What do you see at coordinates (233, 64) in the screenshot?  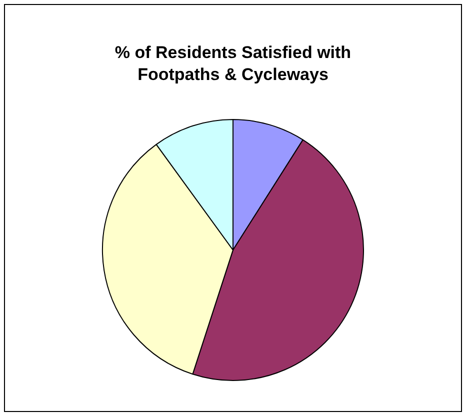 I see `chart-title: % of Residents Satisfied with Footpaths & Cycleways` at bounding box center [233, 64].